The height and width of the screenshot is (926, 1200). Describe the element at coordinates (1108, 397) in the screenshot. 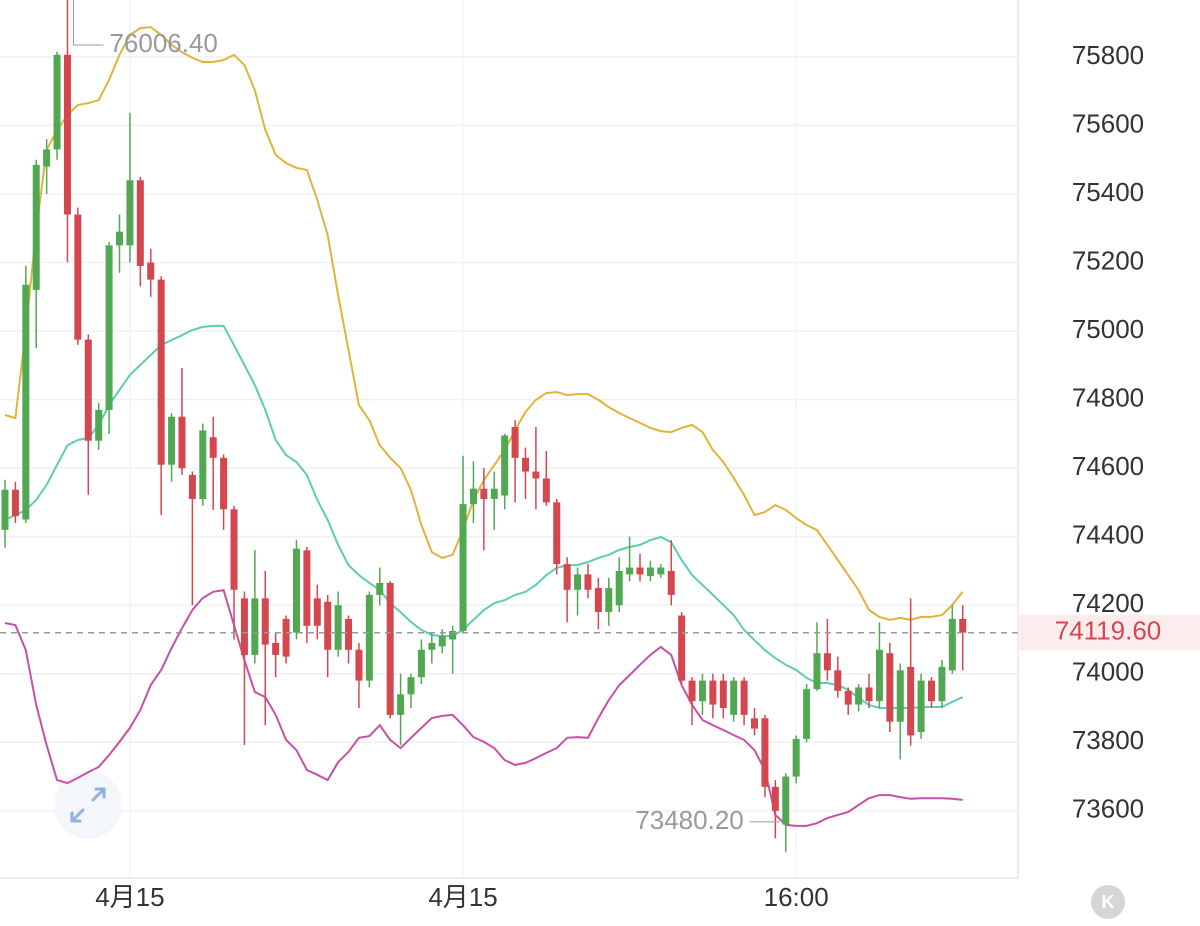

I see `y-tick-label: 74800` at that location.